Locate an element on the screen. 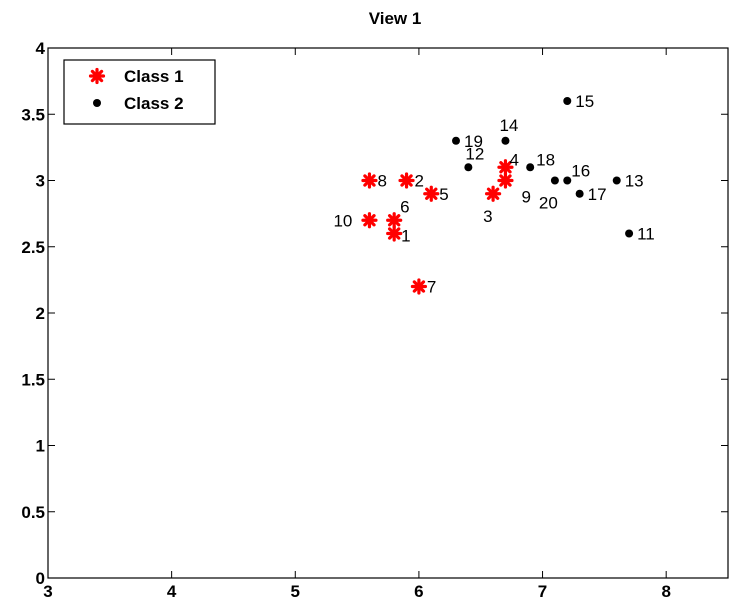 This screenshot has width=735, height=608. y-tick-label: 0.5 is located at coordinates (33, 512).